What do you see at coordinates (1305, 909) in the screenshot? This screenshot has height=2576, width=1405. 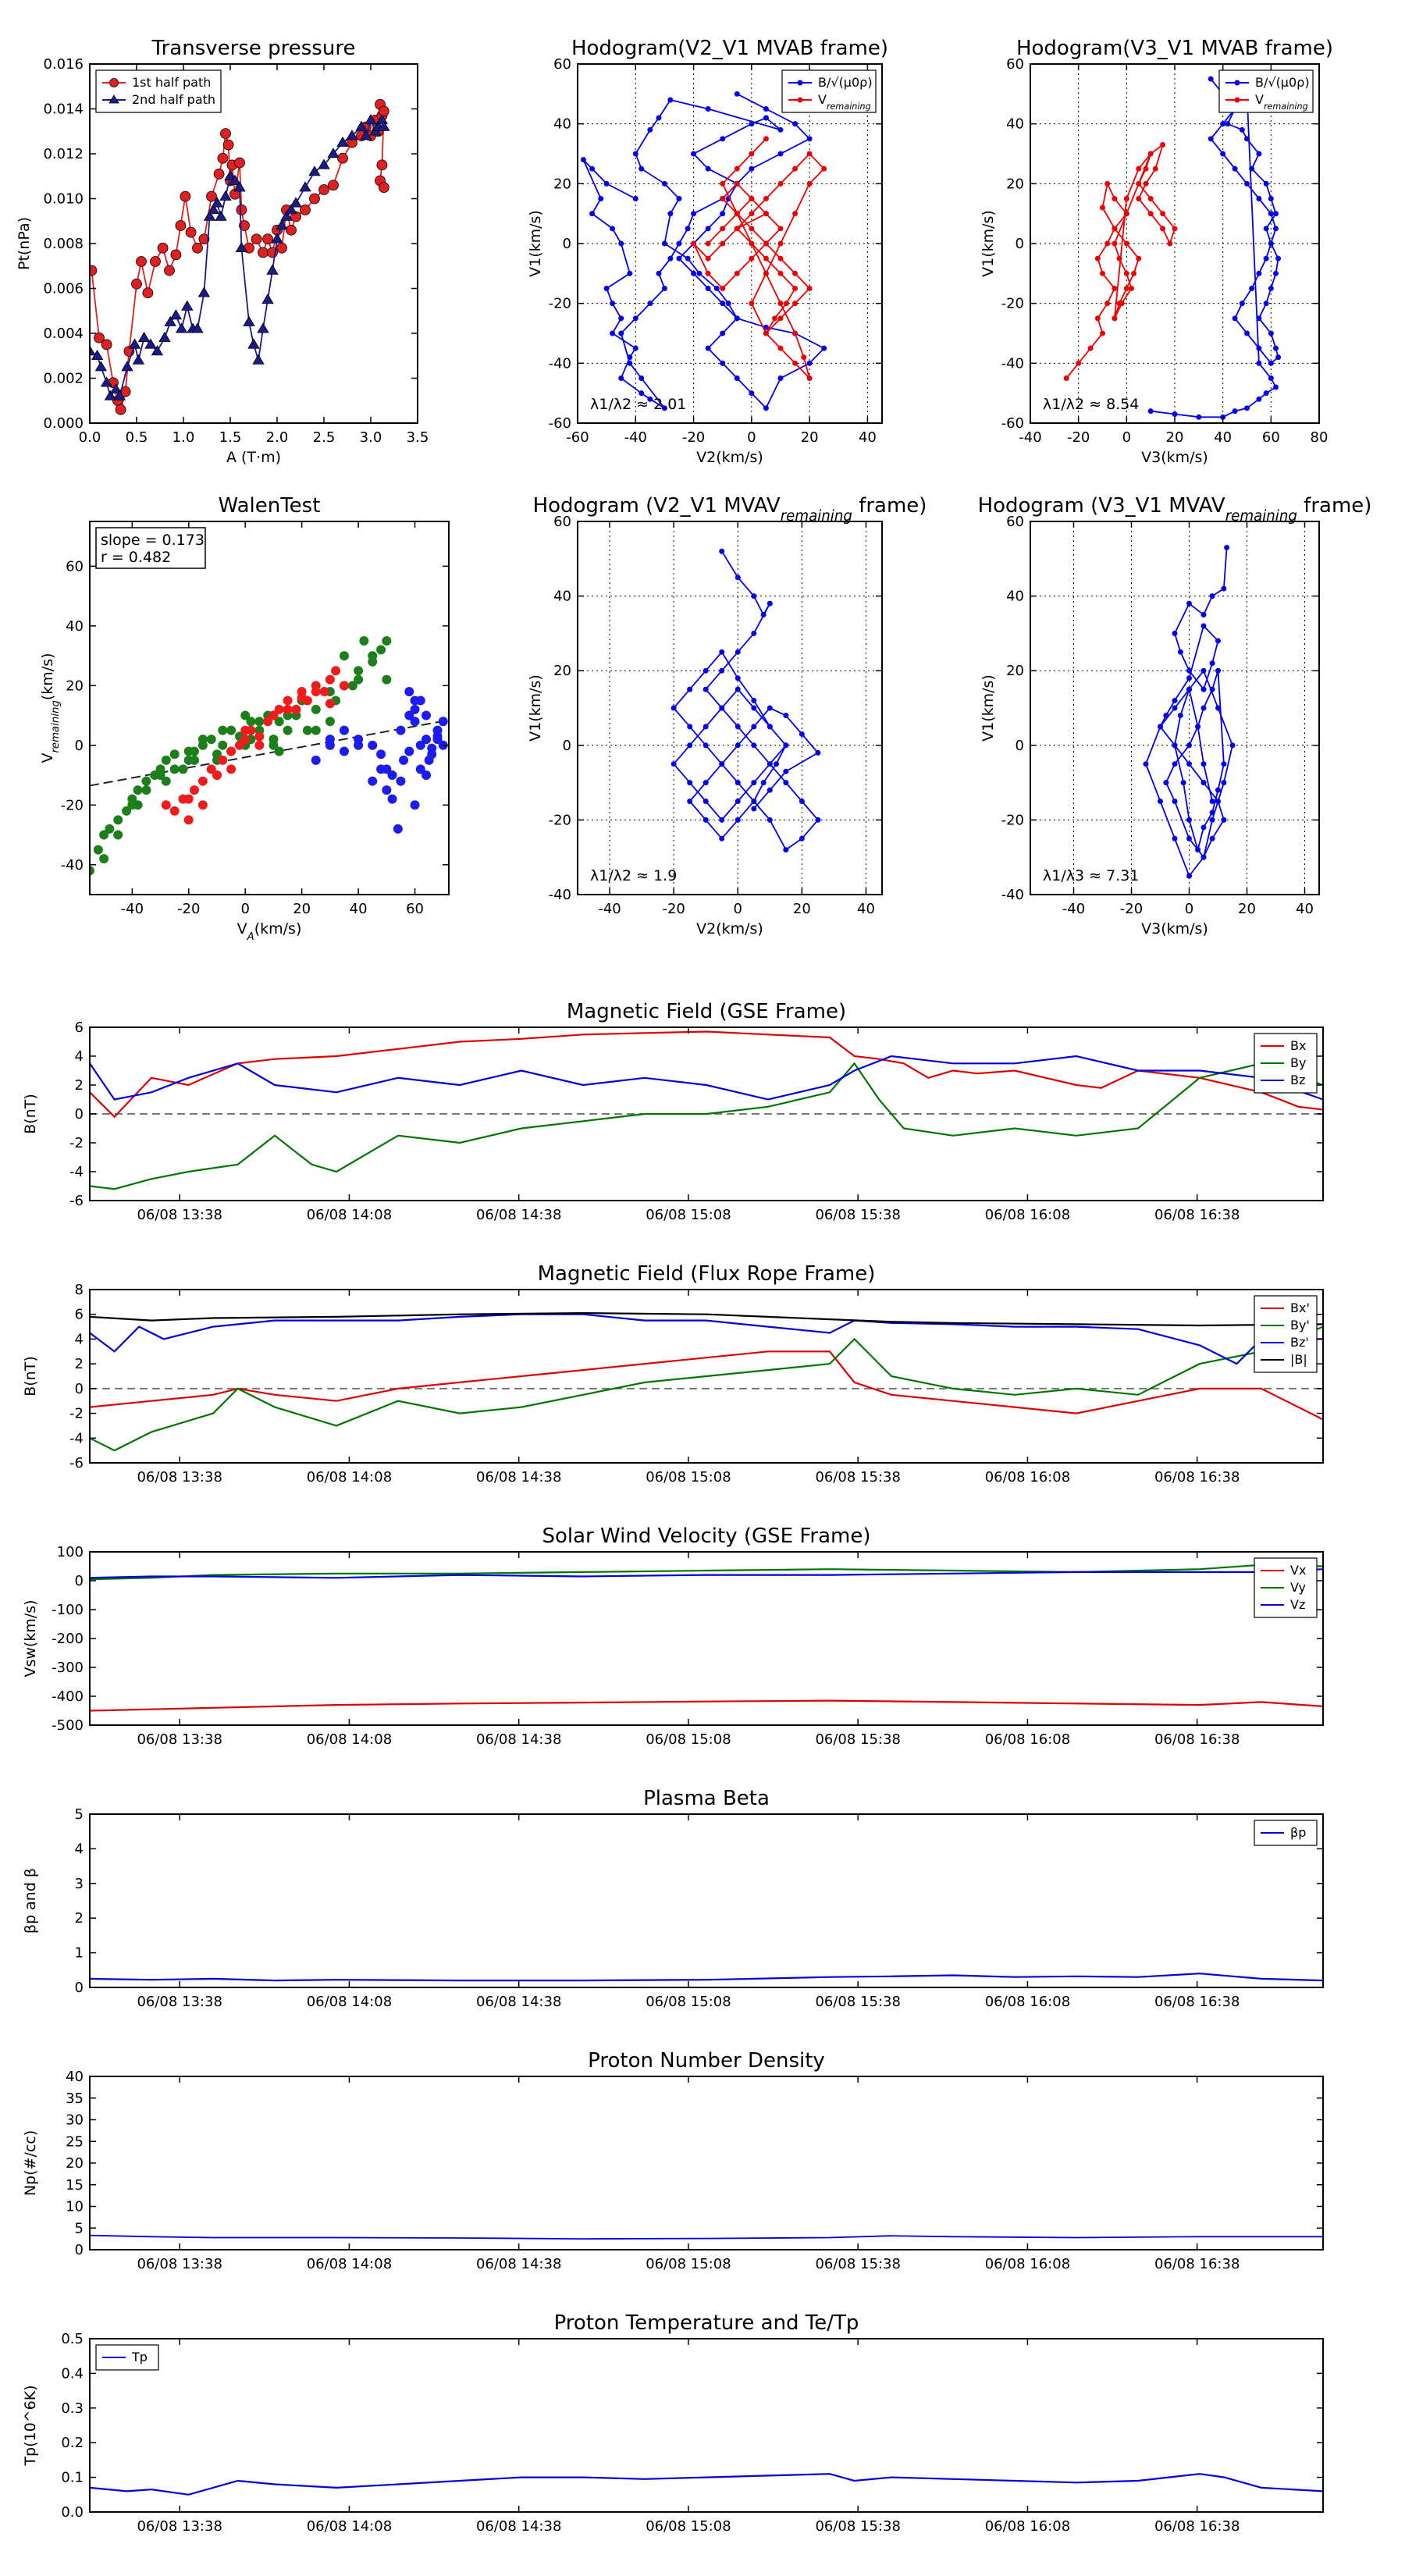 I see `x-tick-label: 40` at bounding box center [1305, 909].